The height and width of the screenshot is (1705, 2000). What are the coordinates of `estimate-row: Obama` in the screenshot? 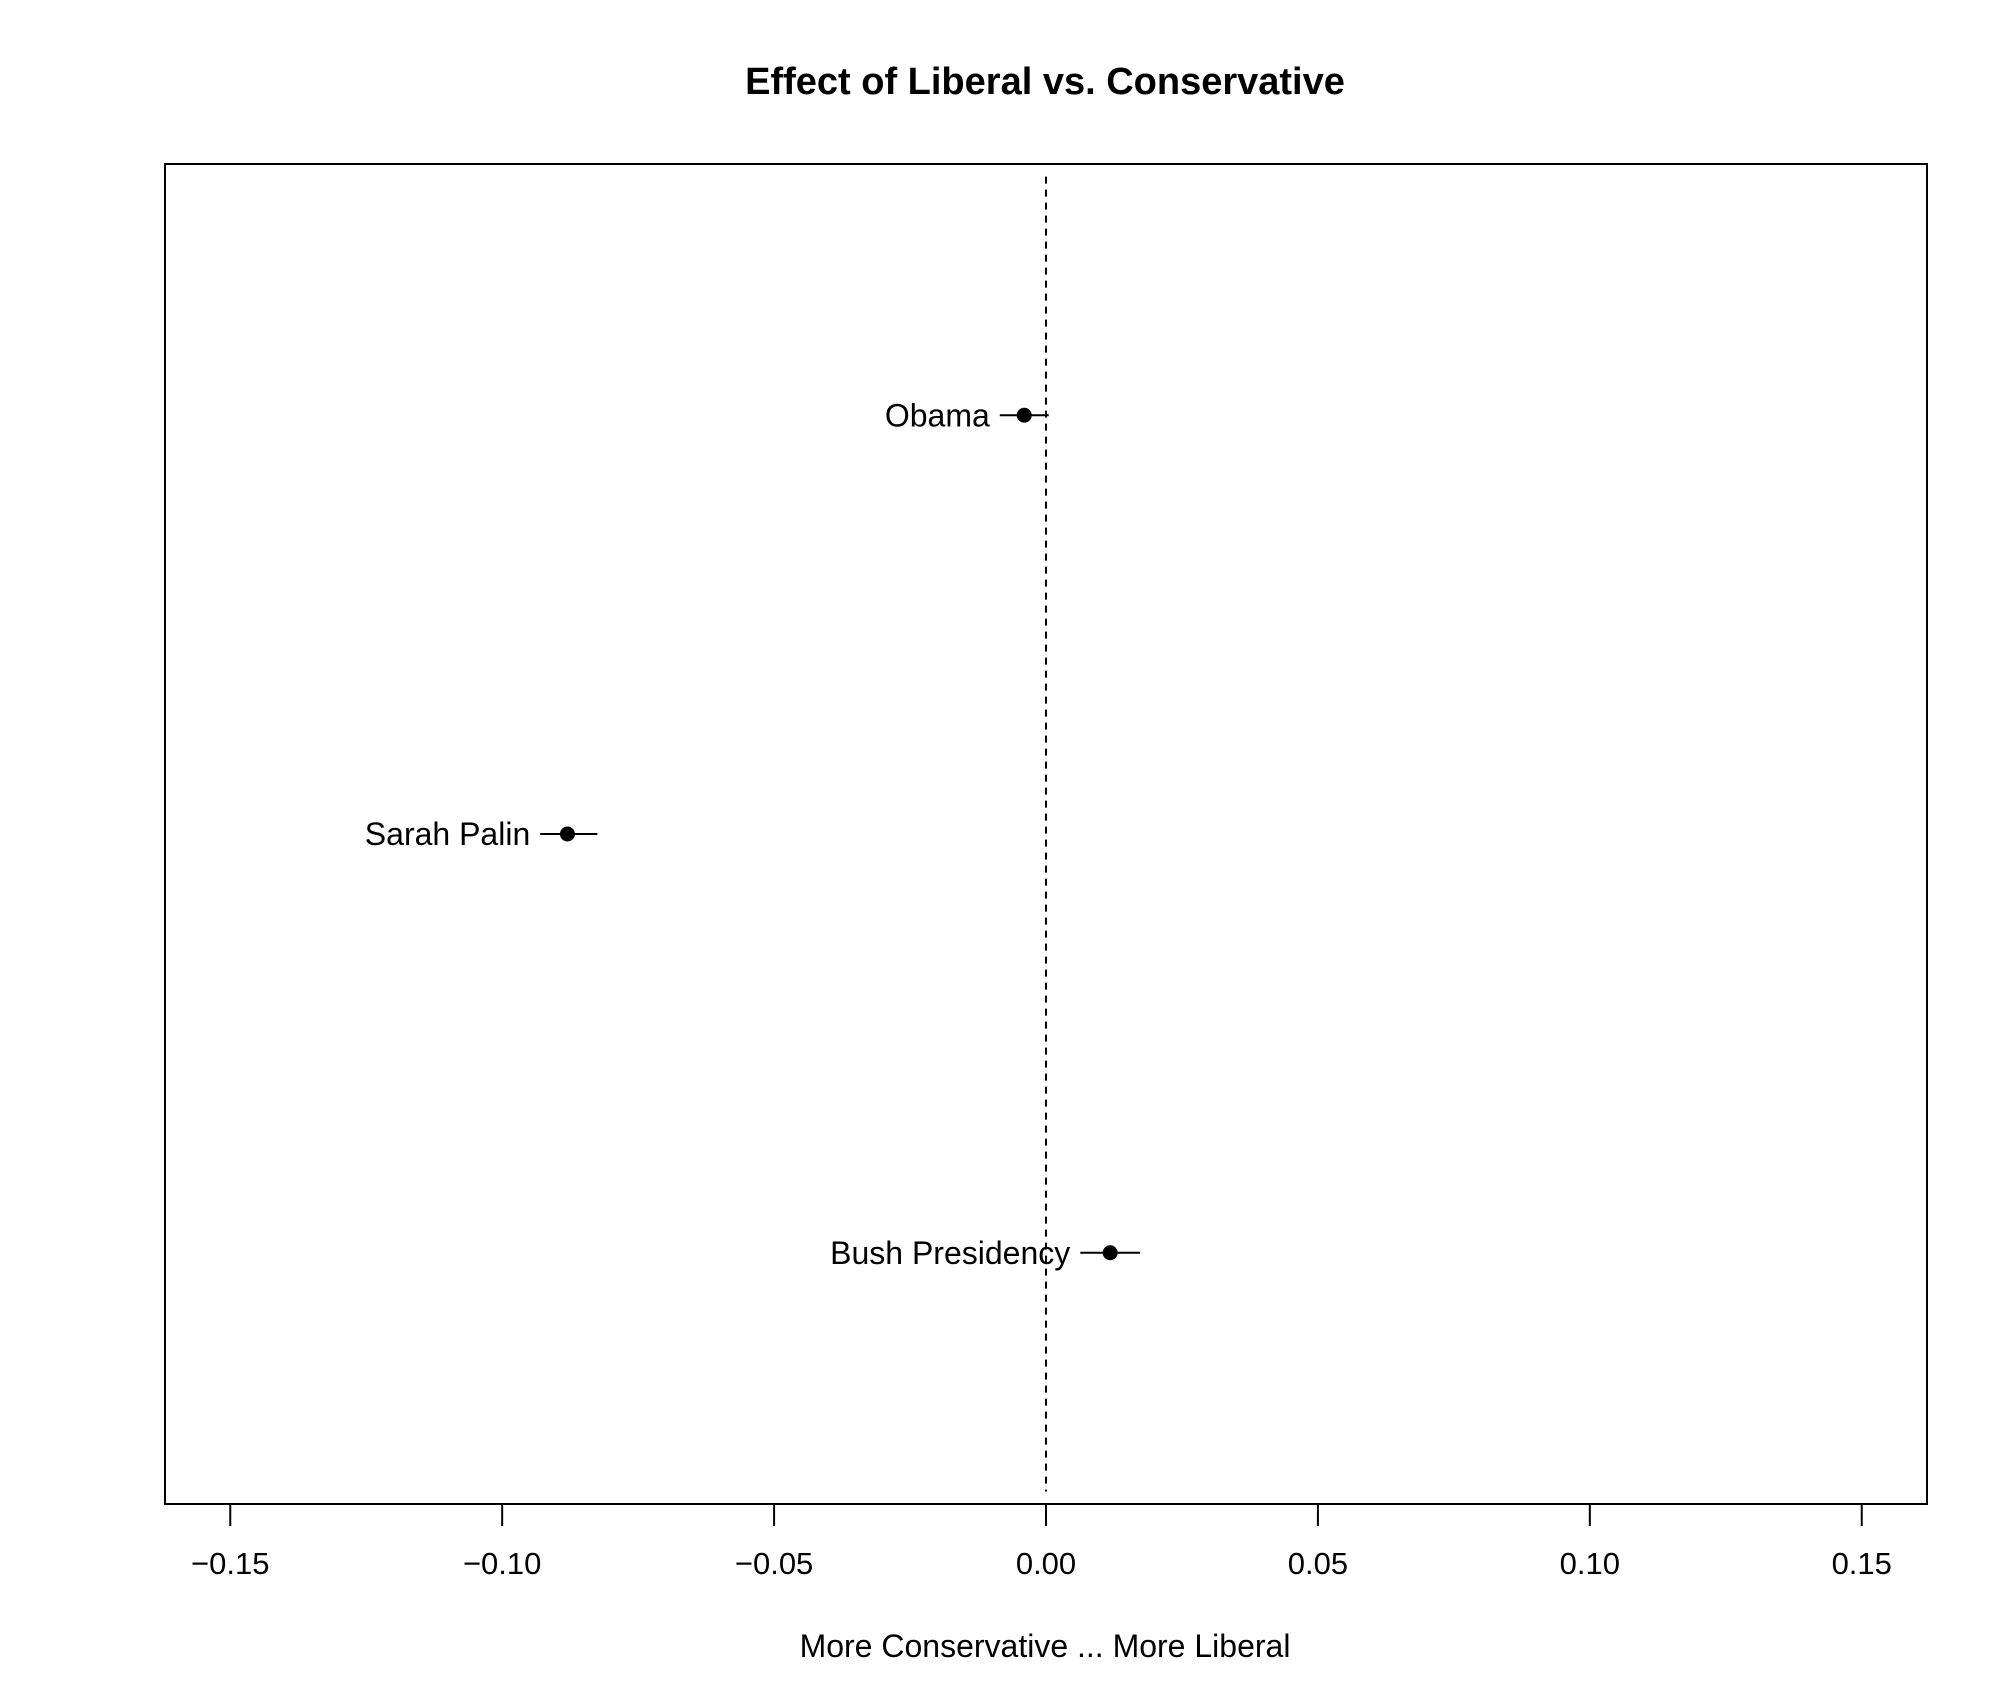 It's located at (967, 415).